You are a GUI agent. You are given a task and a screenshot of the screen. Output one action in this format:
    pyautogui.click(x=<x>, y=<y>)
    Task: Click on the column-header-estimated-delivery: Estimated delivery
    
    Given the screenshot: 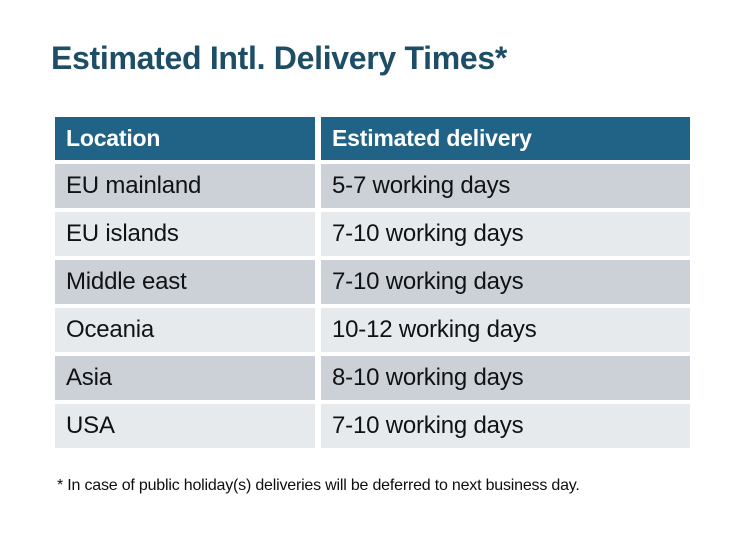 What is the action you would take?
    pyautogui.click(x=505, y=138)
    